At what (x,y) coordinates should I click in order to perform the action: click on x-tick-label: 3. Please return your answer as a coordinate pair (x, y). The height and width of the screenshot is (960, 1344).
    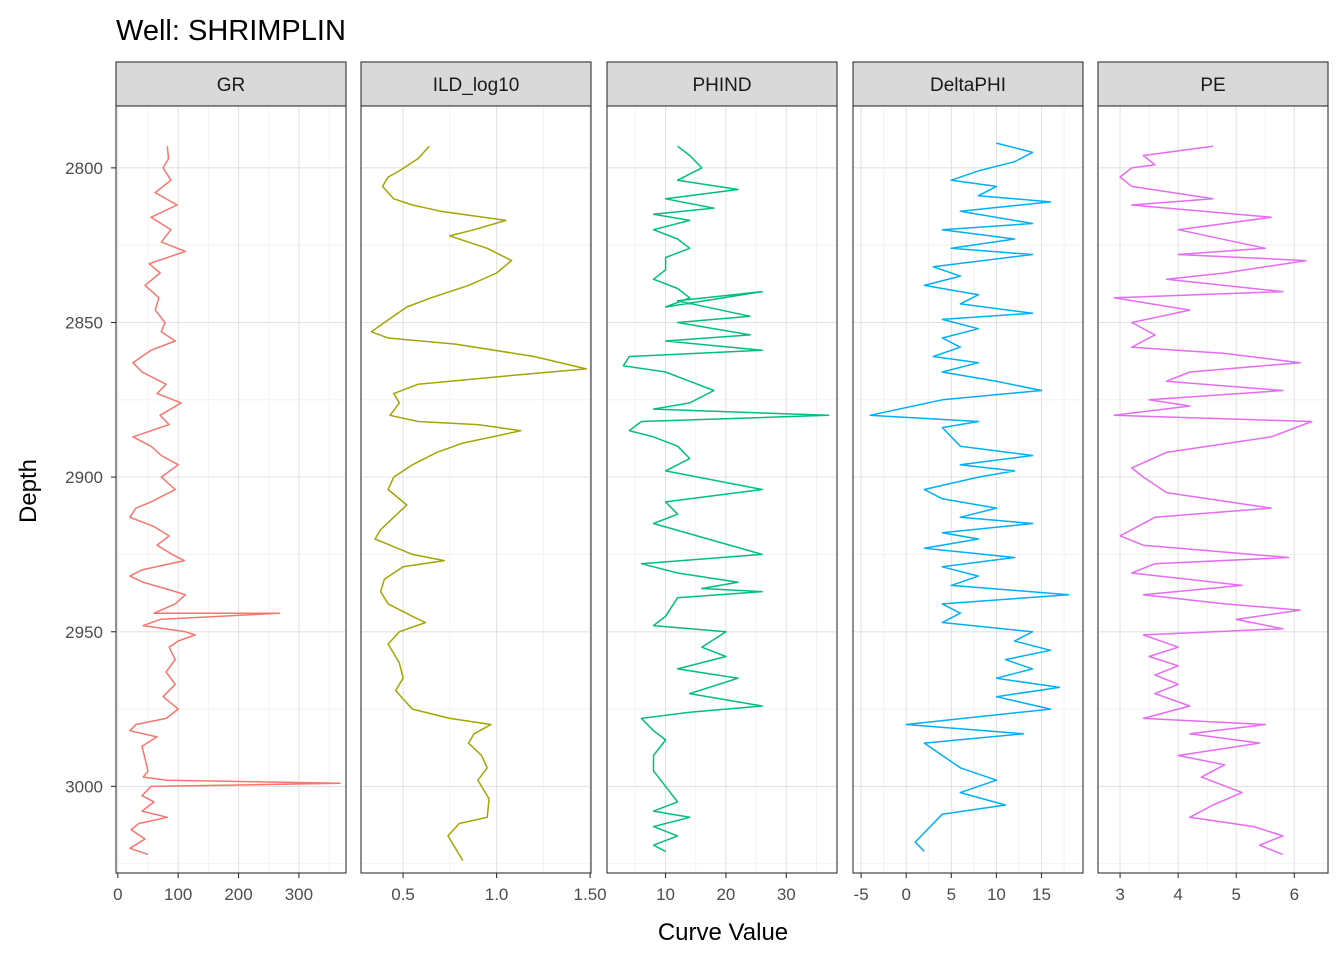
    Looking at the image, I should click on (1119, 894).